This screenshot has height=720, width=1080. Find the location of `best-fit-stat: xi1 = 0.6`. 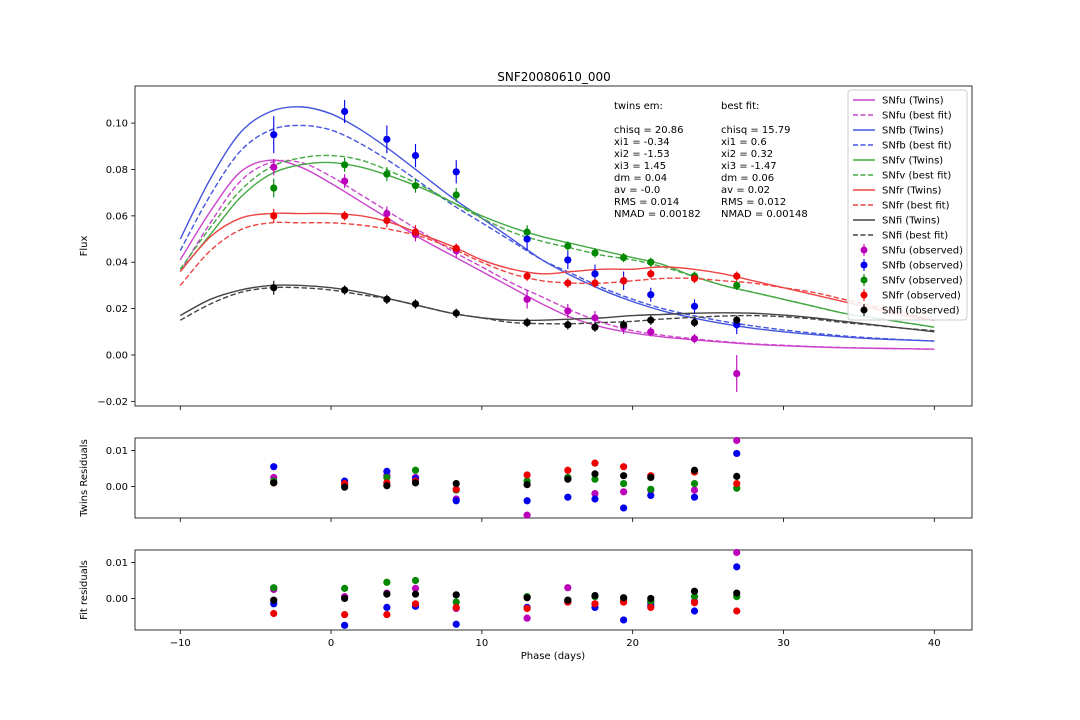

best-fit-stat: xi1 = 0.6 is located at coordinates (744, 142).